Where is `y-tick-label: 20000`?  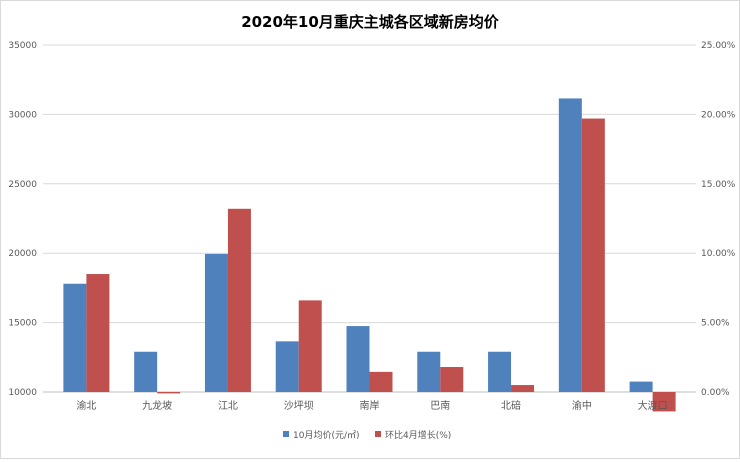 y-tick-label: 20000 is located at coordinates (22, 254).